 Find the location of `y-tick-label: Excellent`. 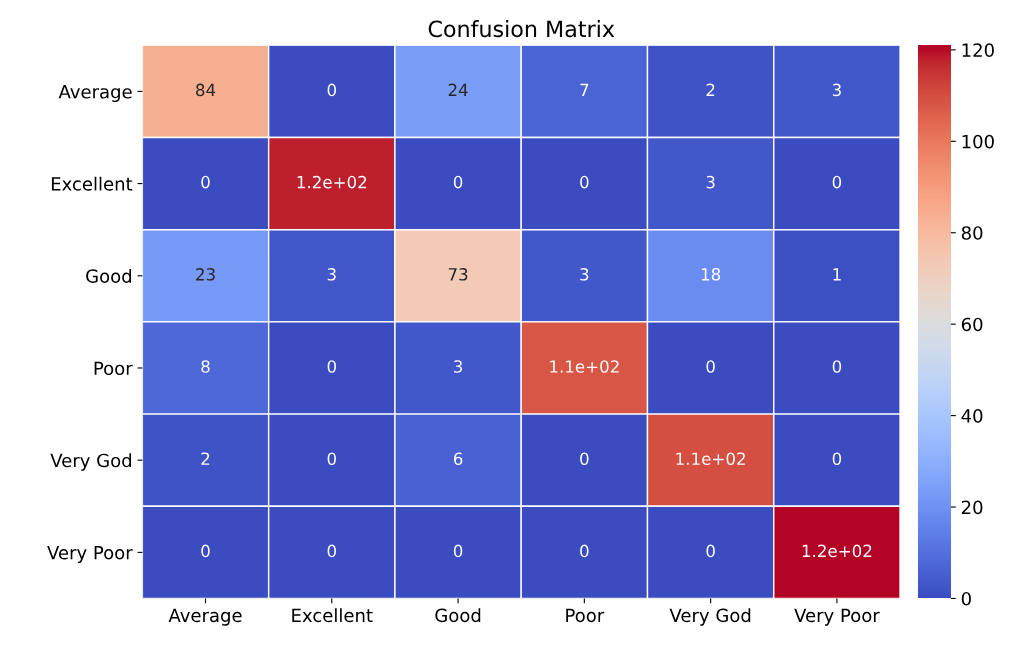

y-tick-label: Excellent is located at coordinates (92, 183).